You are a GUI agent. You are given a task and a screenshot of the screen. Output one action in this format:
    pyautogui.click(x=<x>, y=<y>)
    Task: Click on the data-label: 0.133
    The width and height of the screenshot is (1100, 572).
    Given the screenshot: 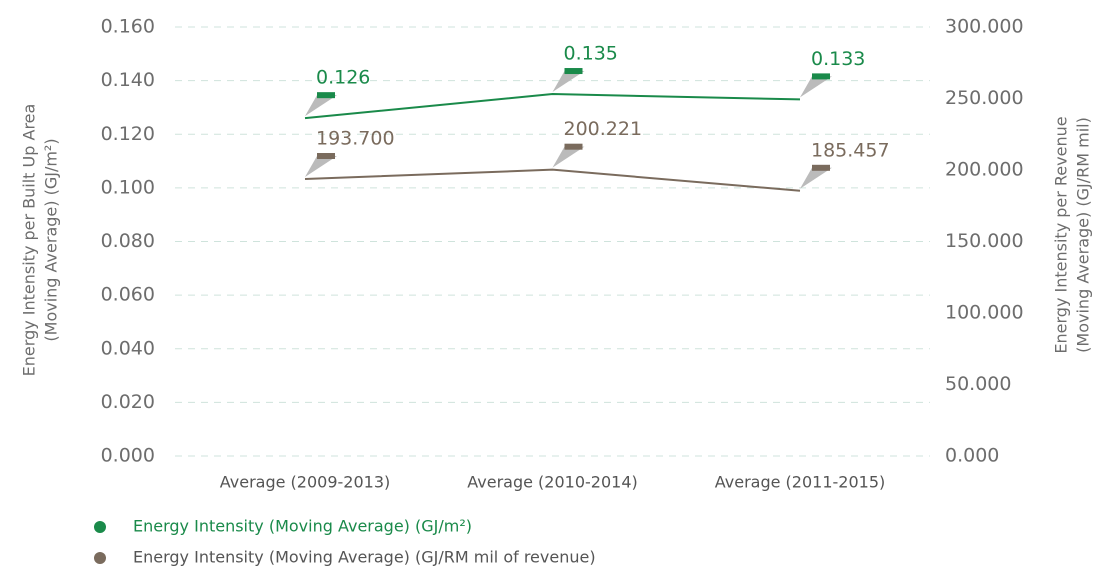 What is the action you would take?
    pyautogui.click(x=838, y=59)
    